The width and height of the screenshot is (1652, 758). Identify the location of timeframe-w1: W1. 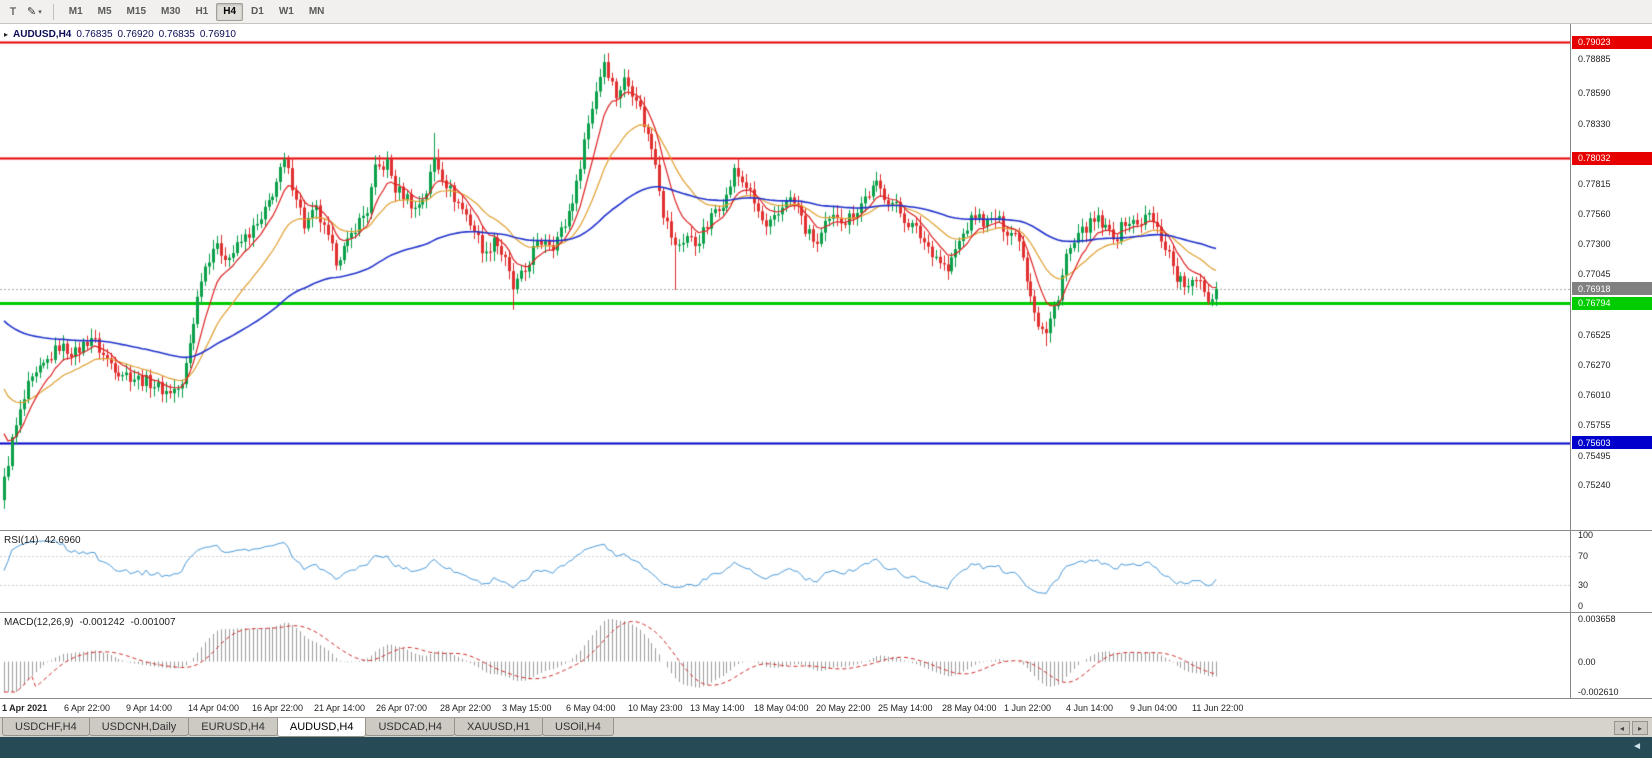
(286, 11).